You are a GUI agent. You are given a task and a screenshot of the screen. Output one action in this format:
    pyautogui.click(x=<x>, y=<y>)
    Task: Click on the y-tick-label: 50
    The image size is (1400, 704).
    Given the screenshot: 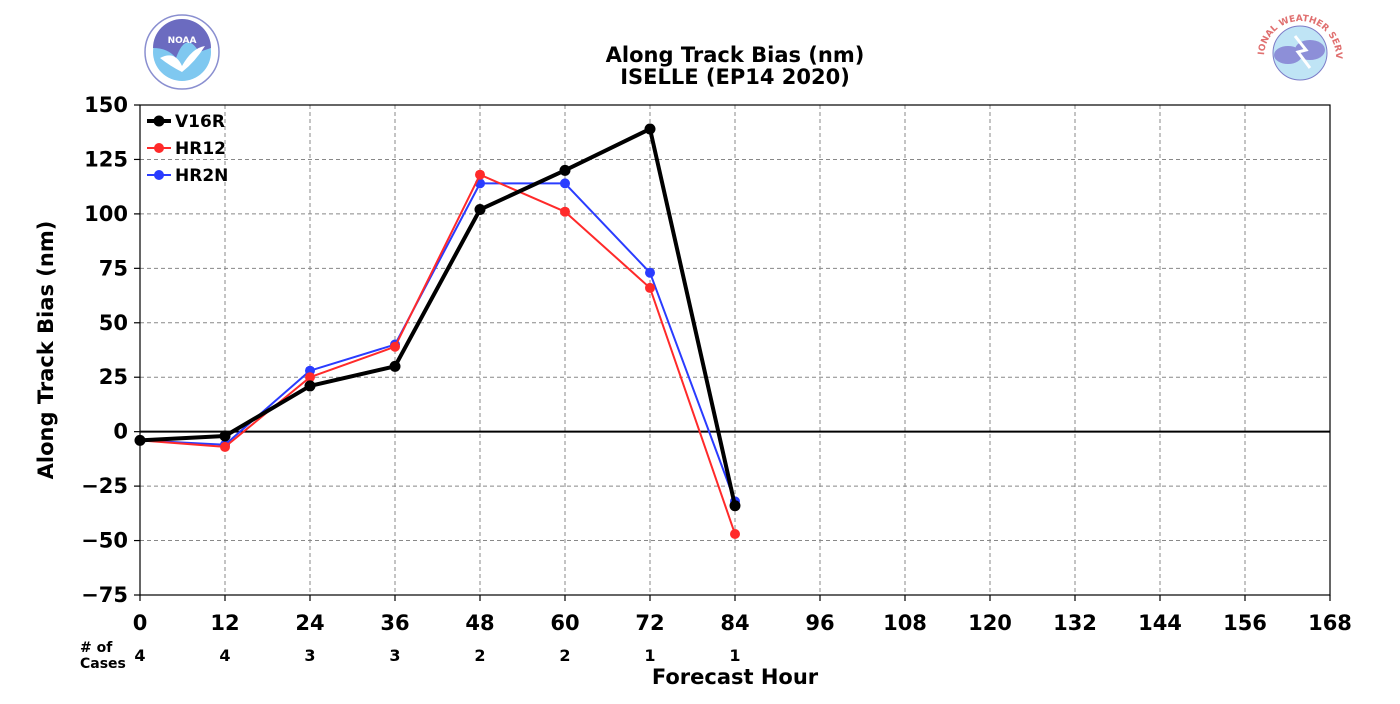 What is the action you would take?
    pyautogui.click(x=113, y=323)
    